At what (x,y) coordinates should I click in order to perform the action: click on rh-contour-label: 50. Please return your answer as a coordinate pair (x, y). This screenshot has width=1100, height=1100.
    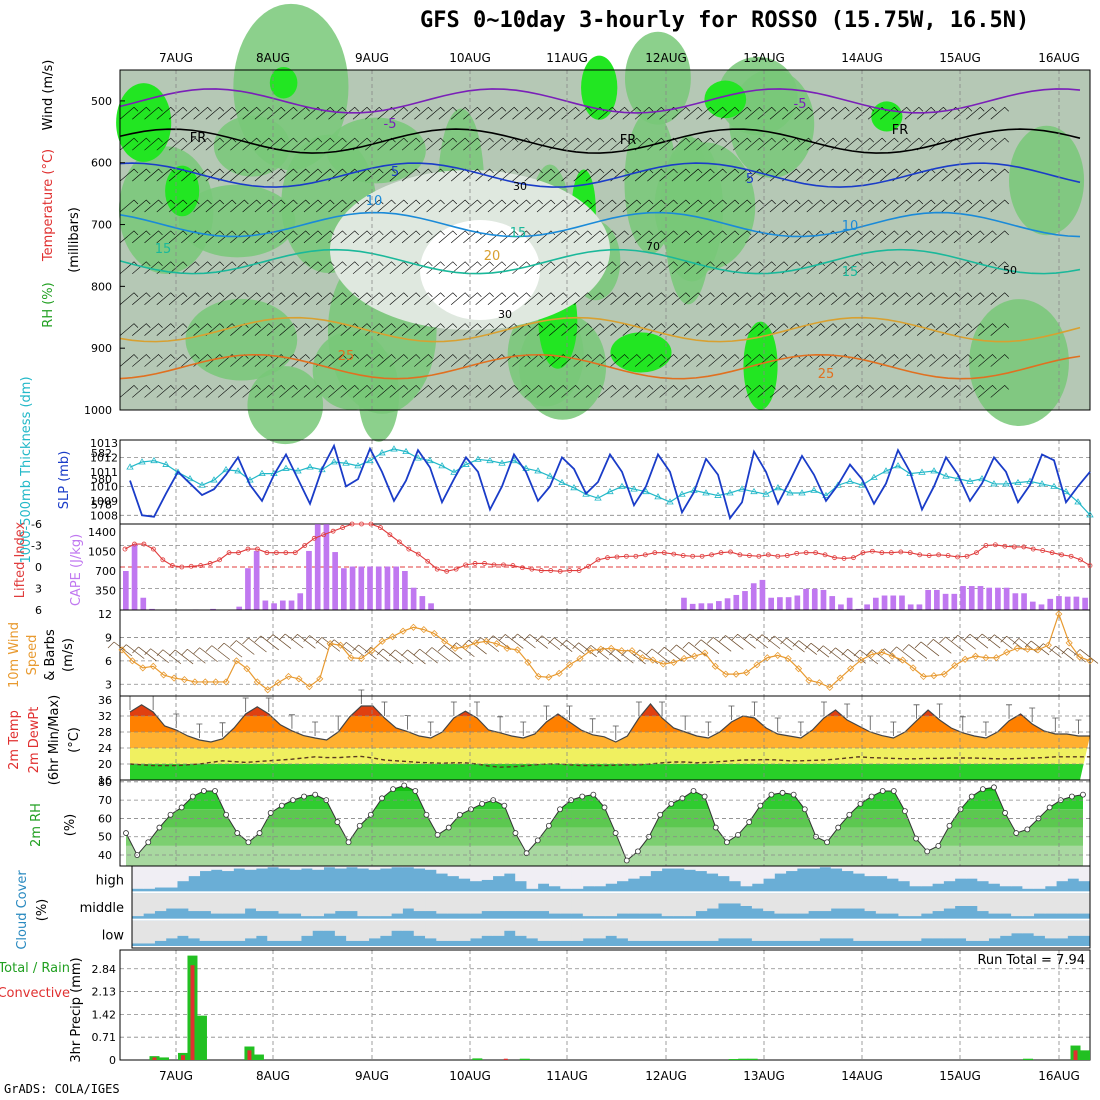
    Looking at the image, I should click on (1010, 270).